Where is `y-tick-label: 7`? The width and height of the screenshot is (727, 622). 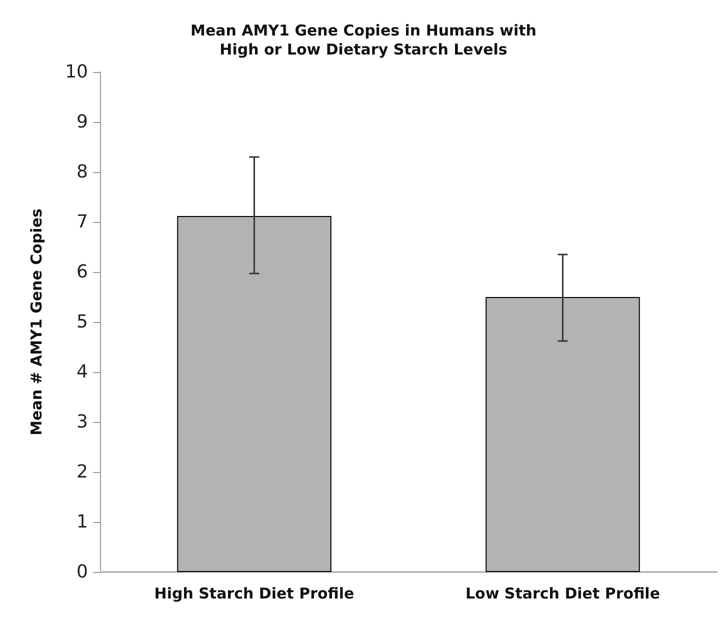
y-tick-label: 7 is located at coordinates (82, 222).